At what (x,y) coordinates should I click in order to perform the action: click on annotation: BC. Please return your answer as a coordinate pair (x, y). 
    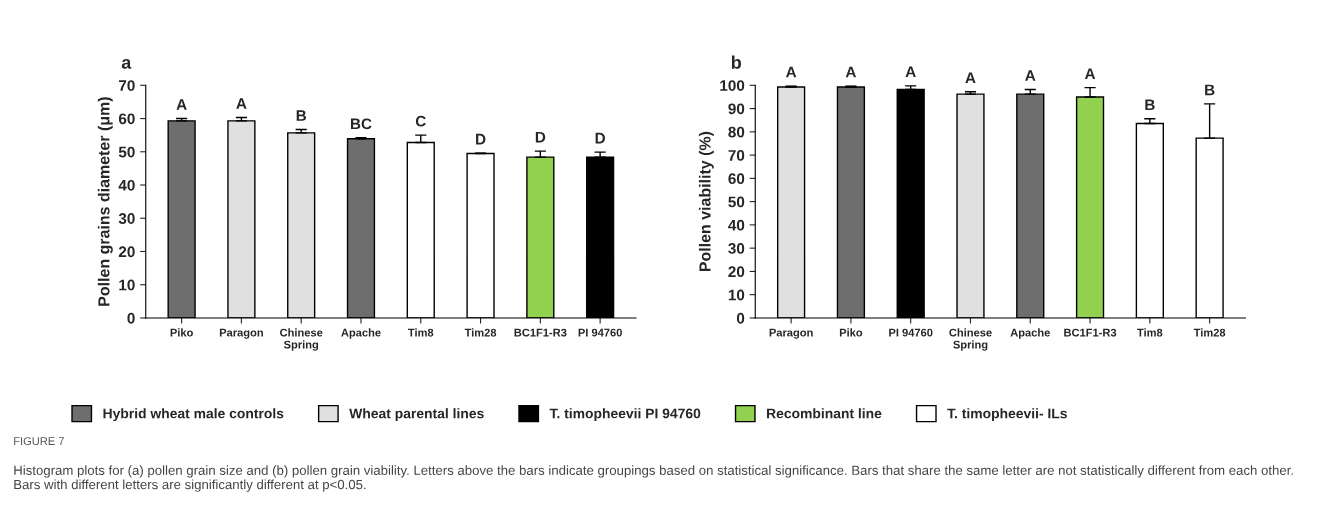
    Looking at the image, I should click on (361, 124).